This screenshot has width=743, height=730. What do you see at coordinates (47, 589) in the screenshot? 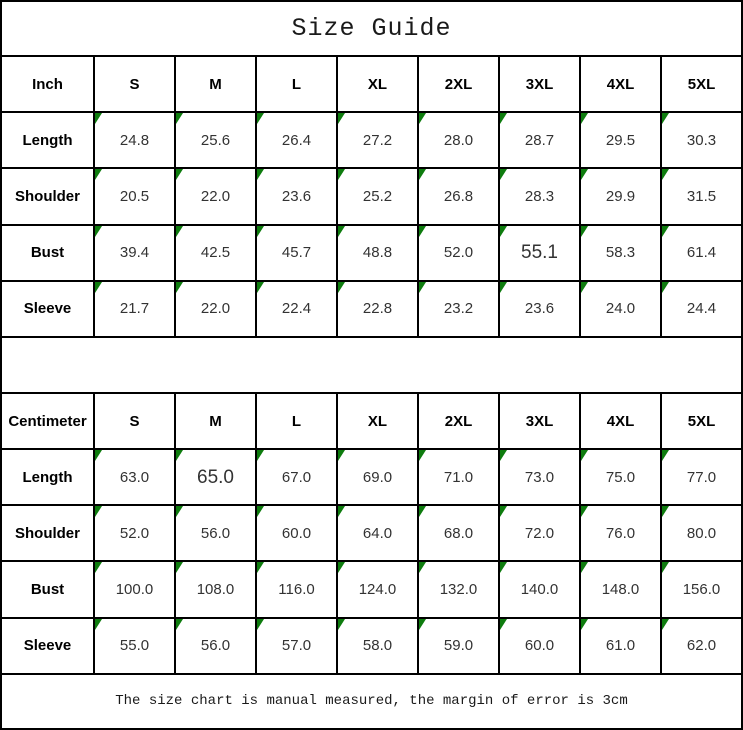
I see `row-label-bust: Bust` at bounding box center [47, 589].